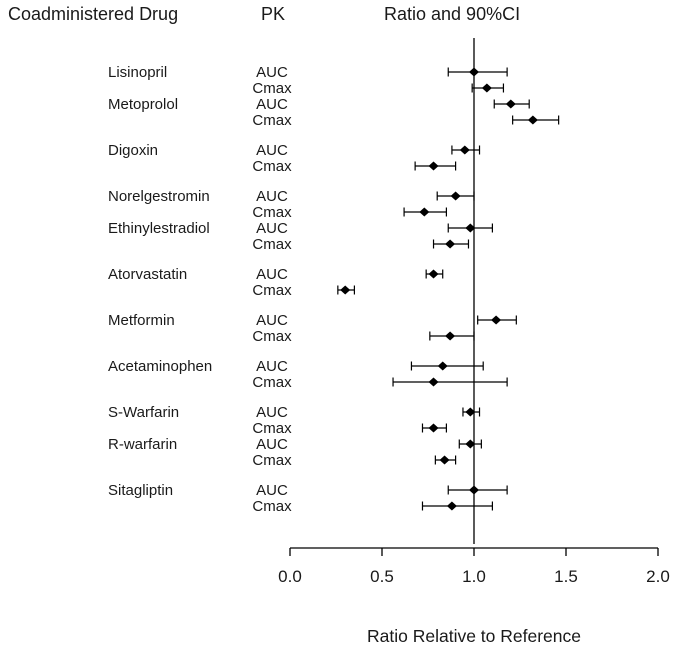 The image size is (675, 659). What do you see at coordinates (474, 636) in the screenshot?
I see `x-axis-title: Ratio Relative to Reference` at bounding box center [474, 636].